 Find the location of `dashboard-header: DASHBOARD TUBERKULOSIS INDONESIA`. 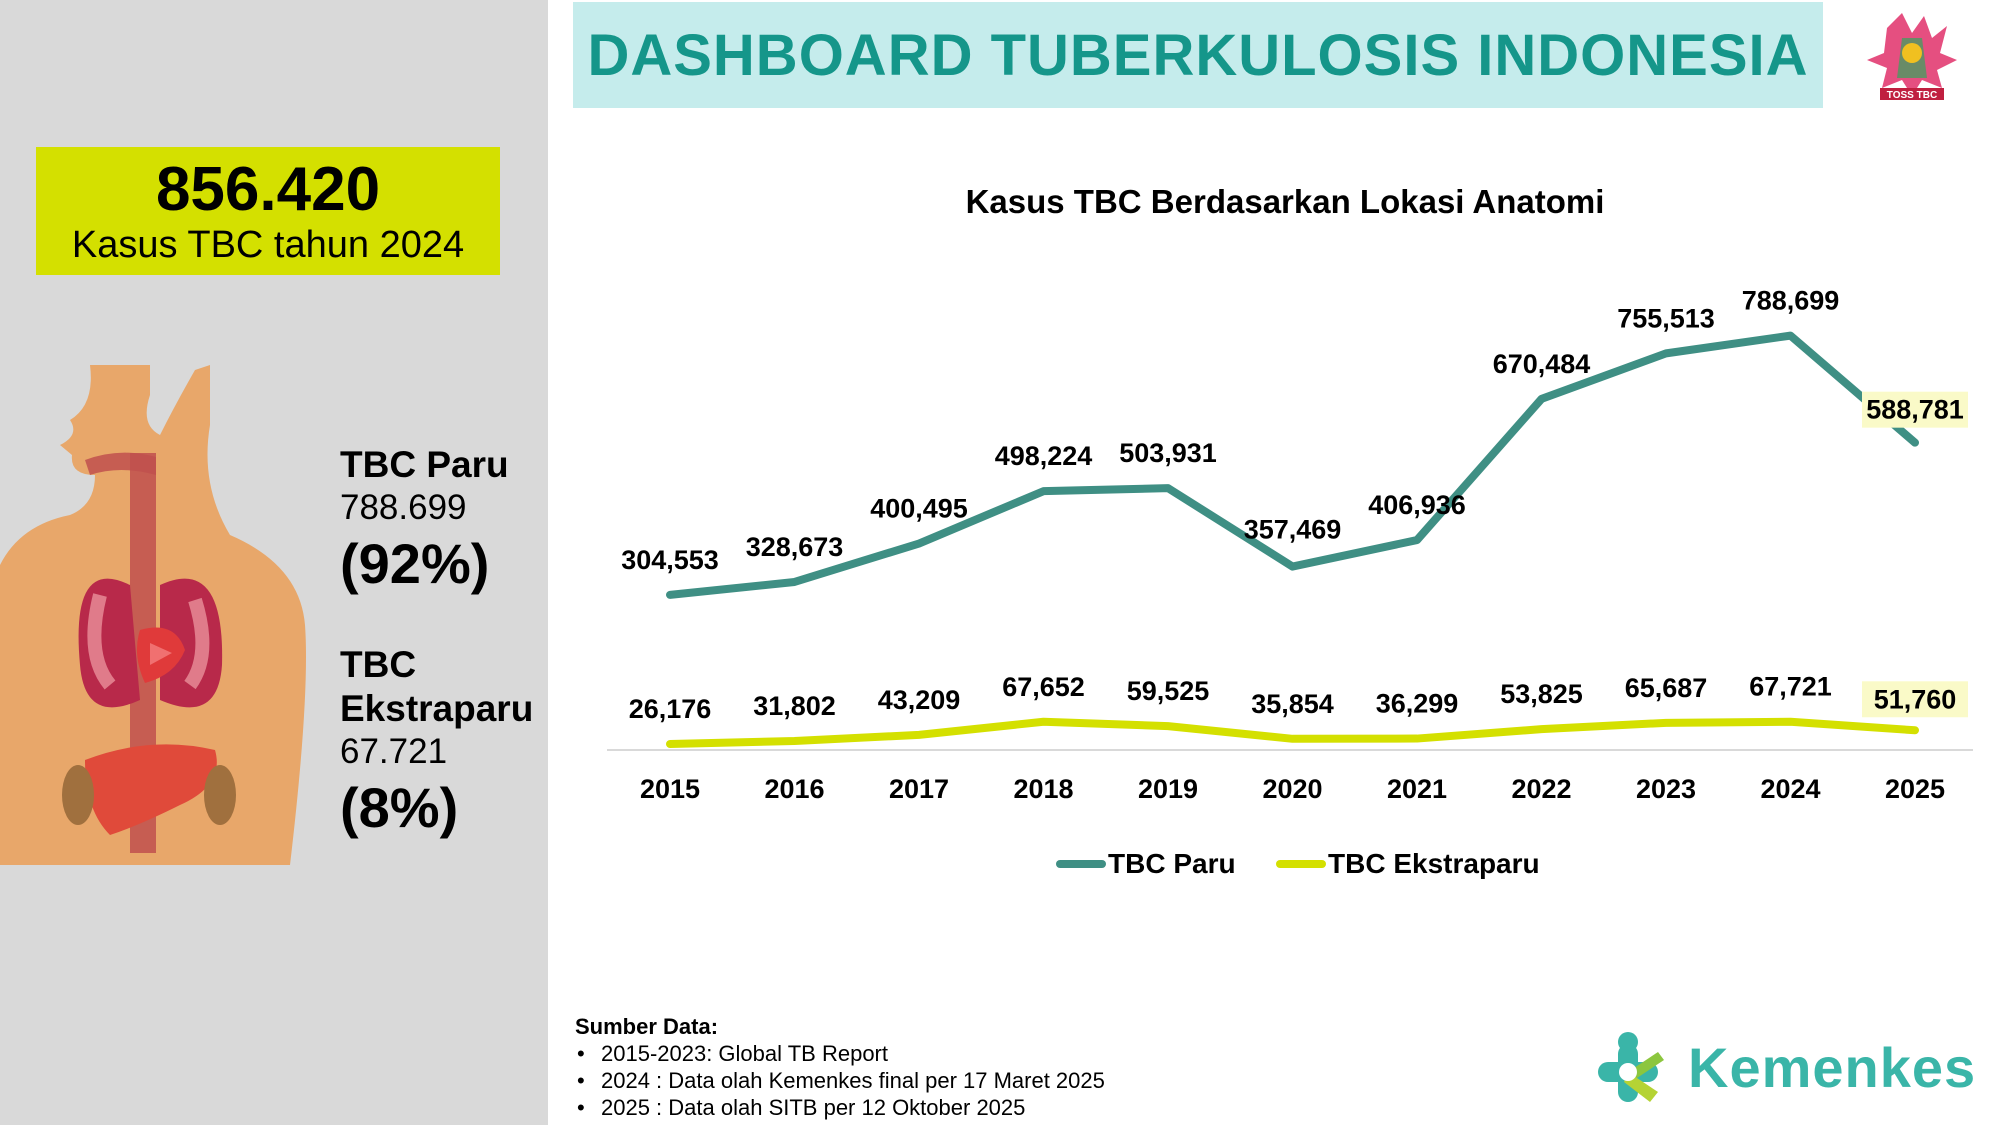

dashboard-header: DASHBOARD TUBERKULOSIS INDONESIA is located at coordinates (1198, 55).